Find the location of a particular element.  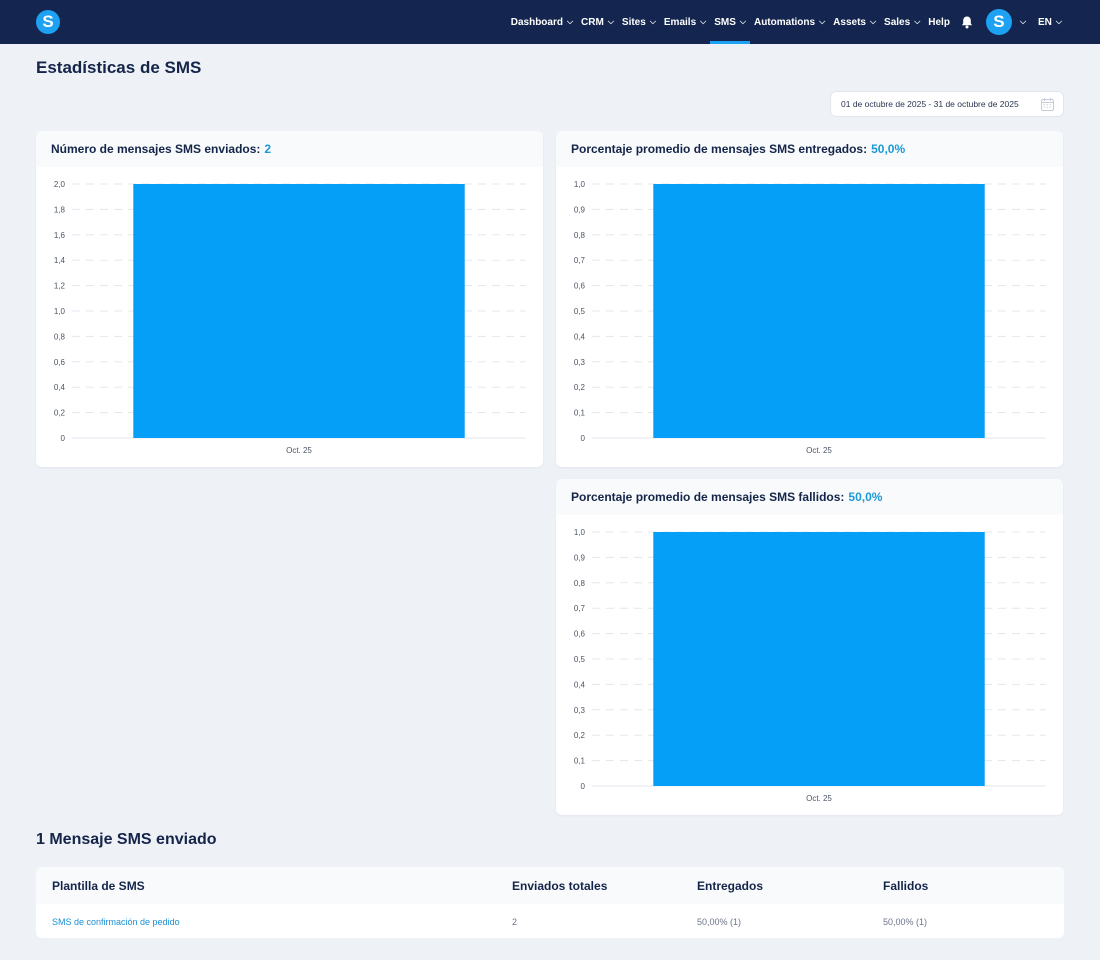

column-header-template: Plantilla de SMS is located at coordinates (98, 886).